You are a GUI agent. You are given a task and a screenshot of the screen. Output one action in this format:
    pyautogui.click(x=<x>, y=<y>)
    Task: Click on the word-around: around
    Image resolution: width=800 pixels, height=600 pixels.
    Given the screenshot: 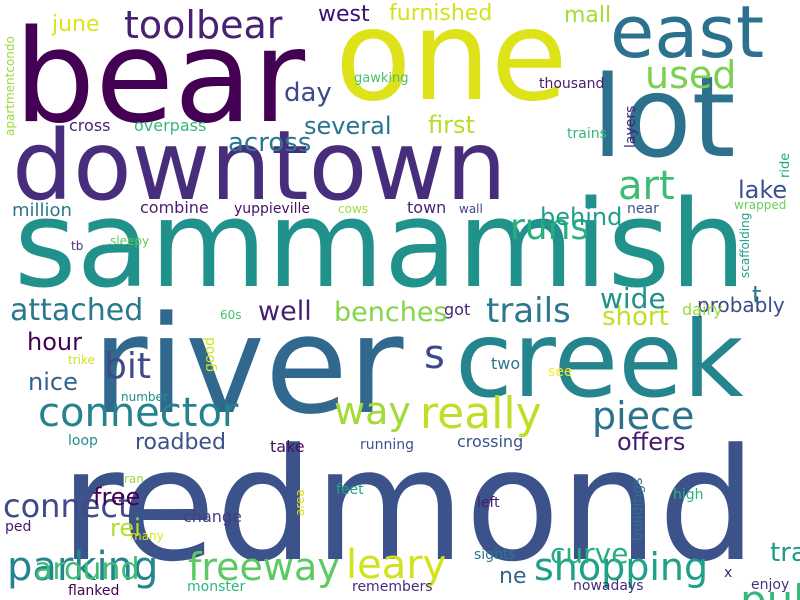 What is the action you would take?
    pyautogui.click(x=87, y=569)
    